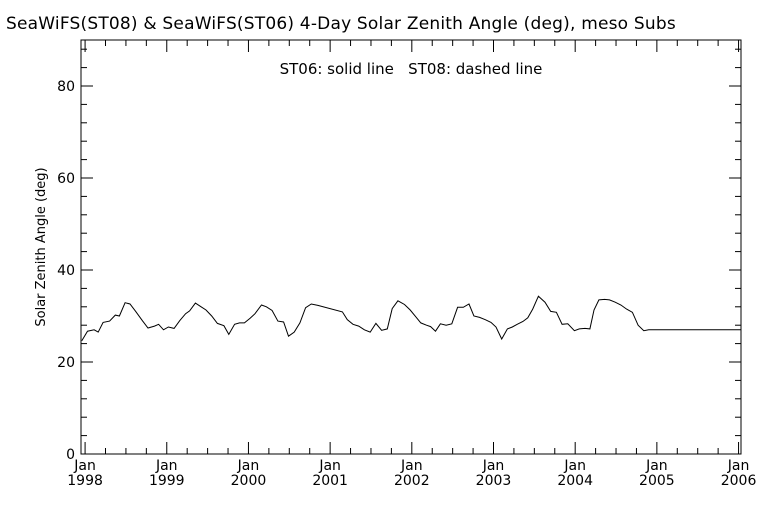  What do you see at coordinates (66, 179) in the screenshot?
I see `y-tick-label: 60` at bounding box center [66, 179].